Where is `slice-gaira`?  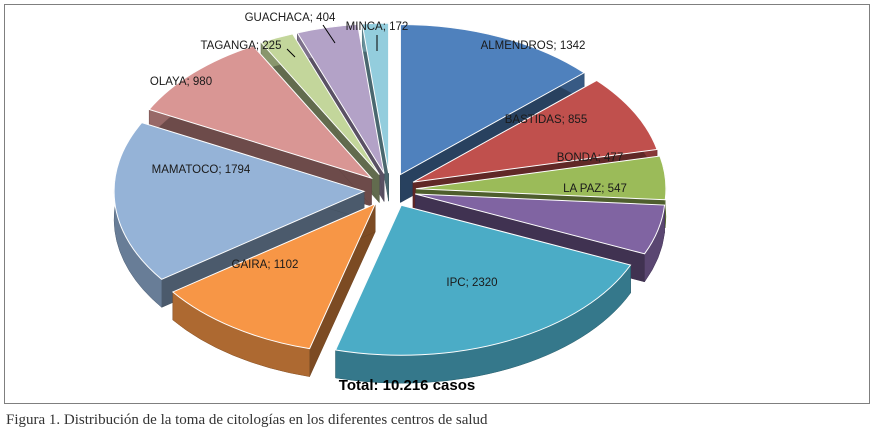
slice-gaira is located at coordinates (274, 289).